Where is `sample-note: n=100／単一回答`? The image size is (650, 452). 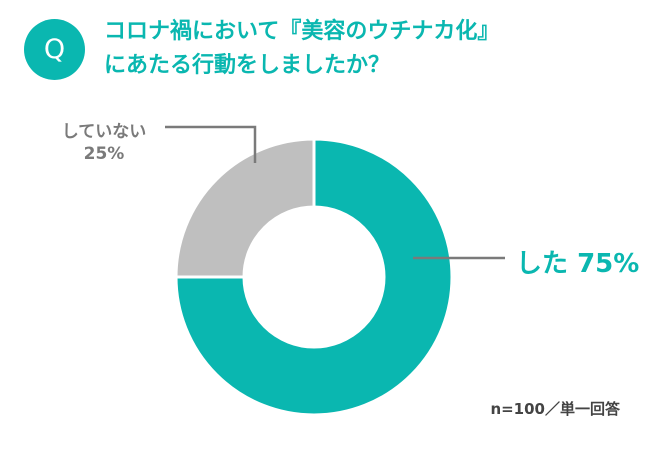
sample-note: n=100／単一回答 is located at coordinates (555, 409).